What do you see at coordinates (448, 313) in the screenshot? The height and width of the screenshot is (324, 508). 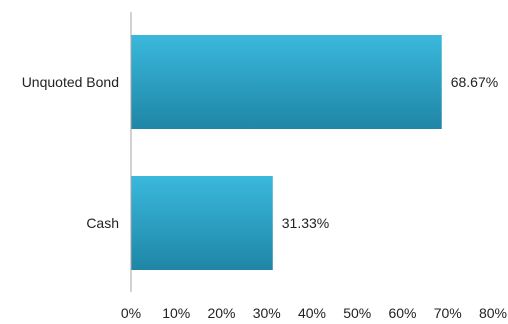 I see `x-tick-label: 70%` at bounding box center [448, 313].